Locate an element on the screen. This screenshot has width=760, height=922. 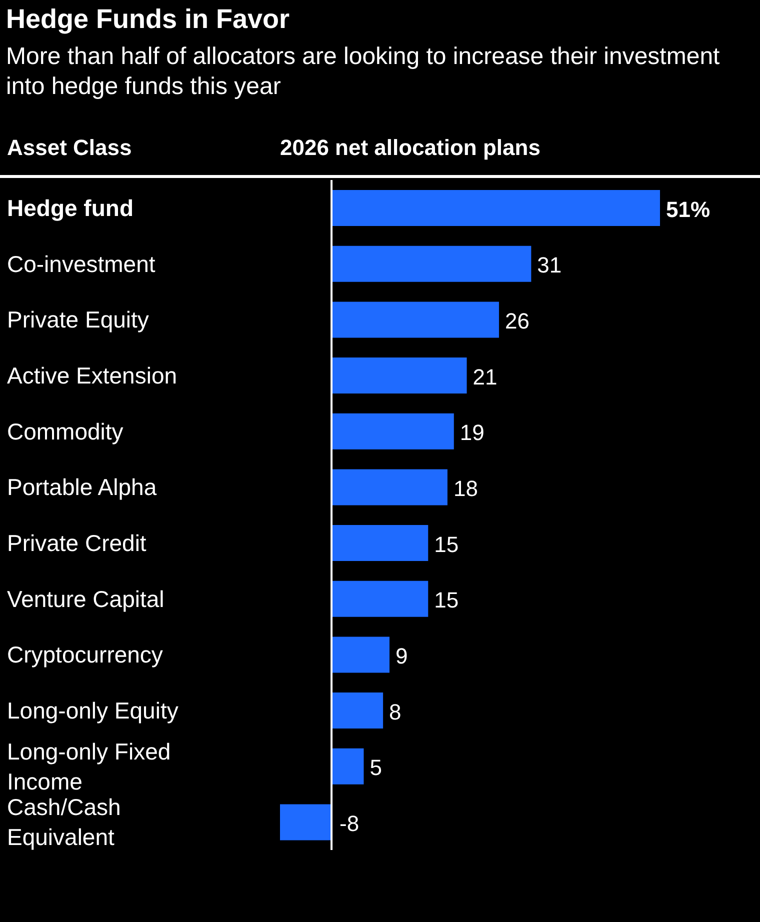
data-label: 9 is located at coordinates (401, 656).